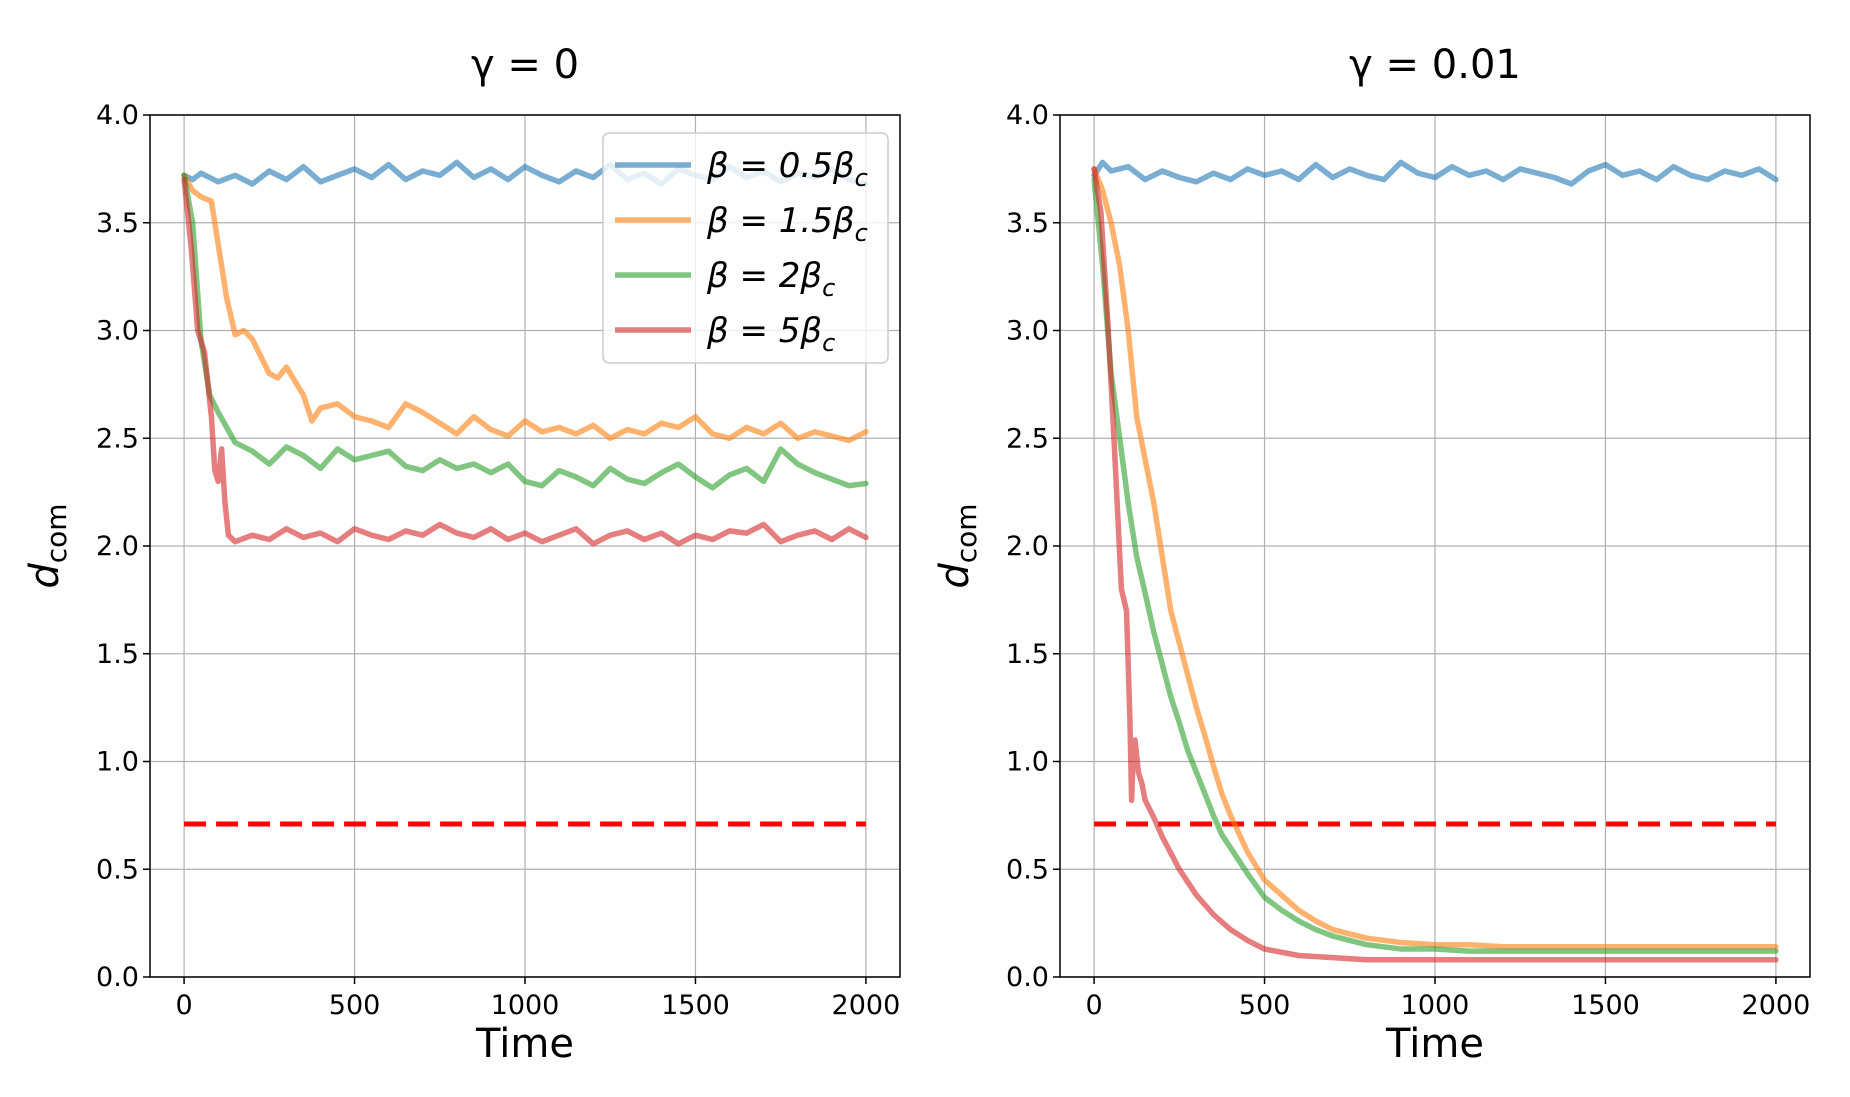  I want to click on panel-title: γ = 0.01, so click(1435, 65).